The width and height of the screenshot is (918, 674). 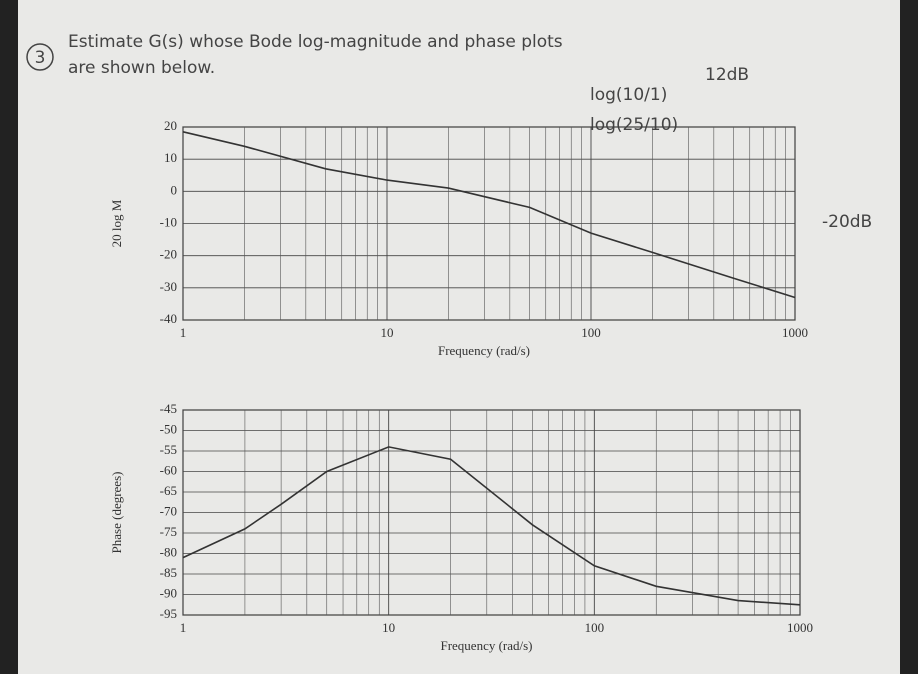 What do you see at coordinates (168, 318) in the screenshot?
I see `y-tick-label: -40` at bounding box center [168, 318].